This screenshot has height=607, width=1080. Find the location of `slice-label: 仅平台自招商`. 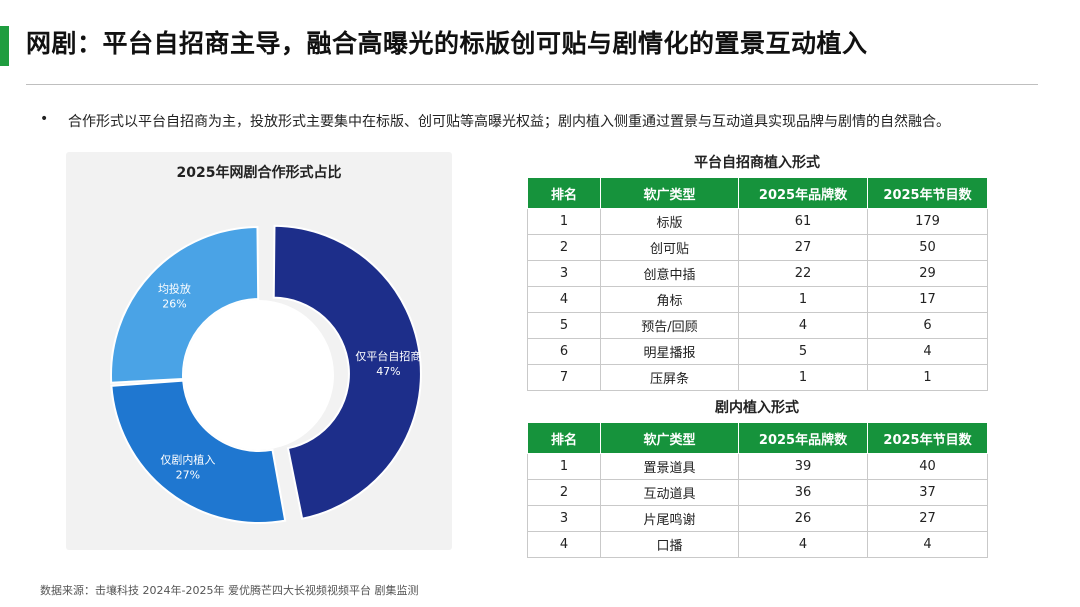

slice-label: 仅平台自招商 is located at coordinates (388, 356).